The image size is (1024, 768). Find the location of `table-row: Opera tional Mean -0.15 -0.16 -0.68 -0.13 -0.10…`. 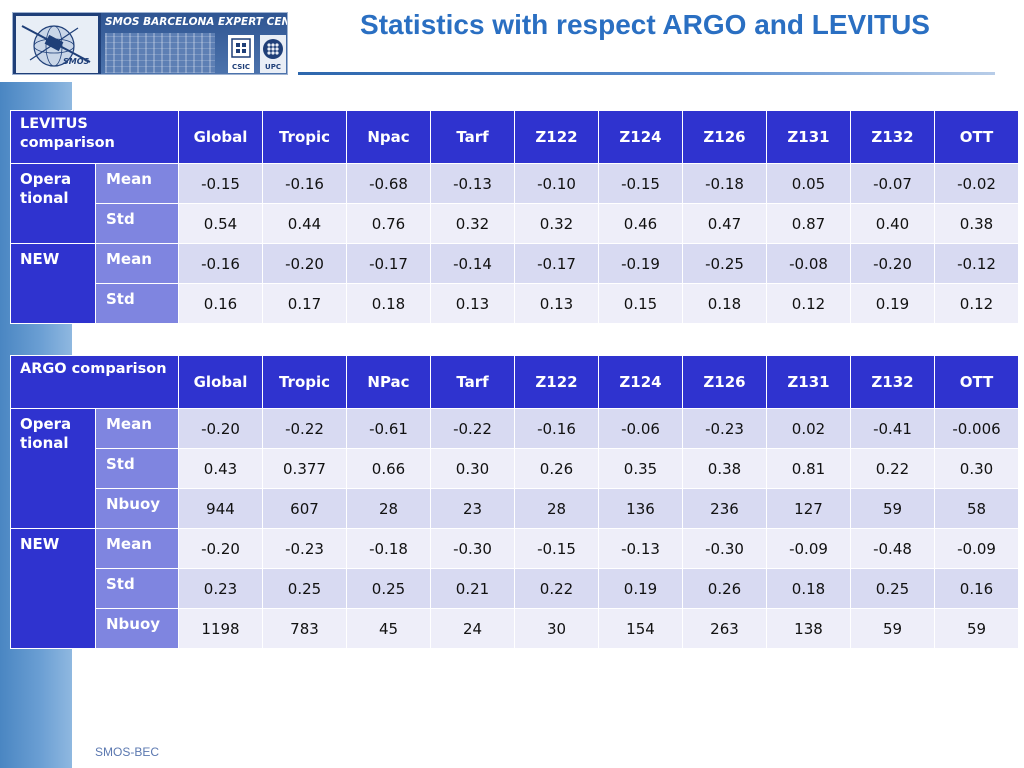

table-row: Opera tional Mean -0.15 -0.16 -0.68 -0.13 -0.10… is located at coordinates (514, 203).